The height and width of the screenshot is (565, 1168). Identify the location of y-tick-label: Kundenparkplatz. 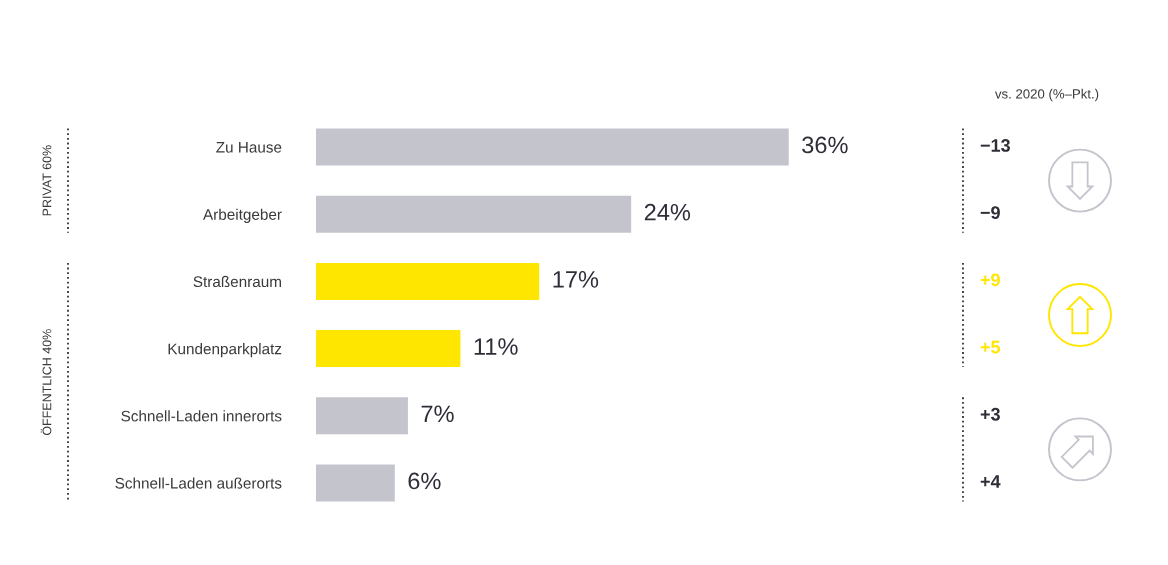
(225, 350).